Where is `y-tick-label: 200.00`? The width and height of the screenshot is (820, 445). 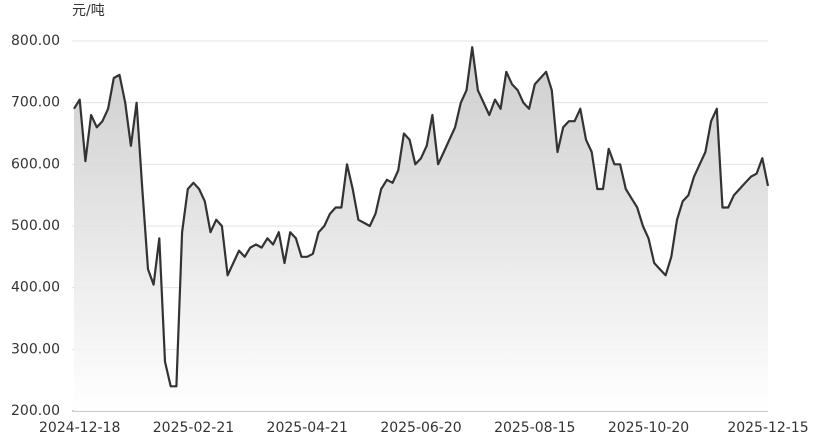
y-tick-label: 200.00 is located at coordinates (35, 411).